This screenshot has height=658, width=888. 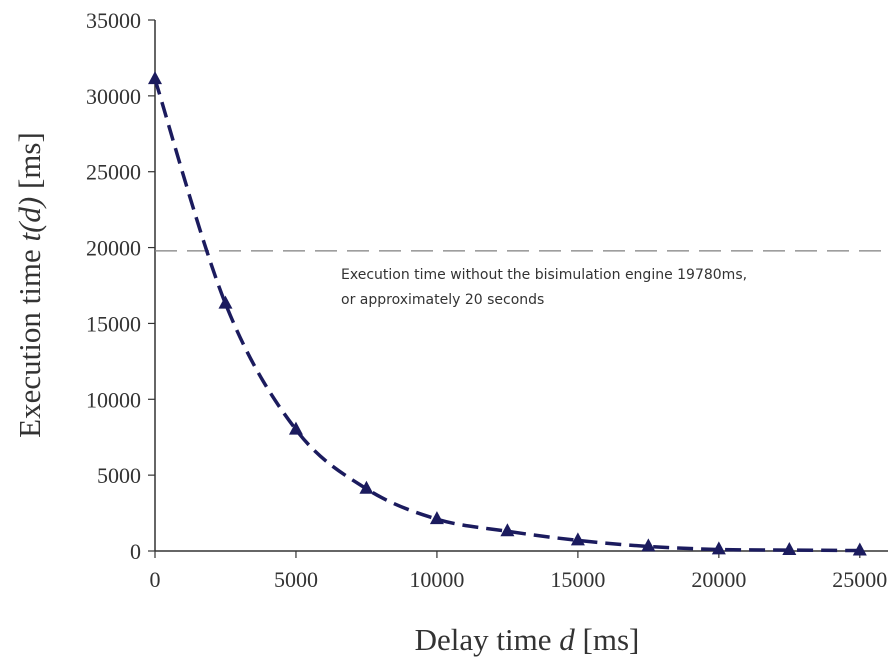 I want to click on x-tick-label: 0, so click(x=155, y=579).